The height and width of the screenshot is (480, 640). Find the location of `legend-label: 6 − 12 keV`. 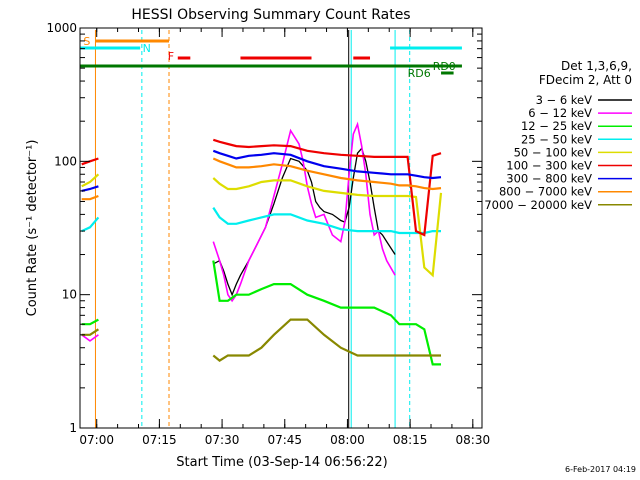

legend-label: 6 − 12 keV is located at coordinates (560, 113).